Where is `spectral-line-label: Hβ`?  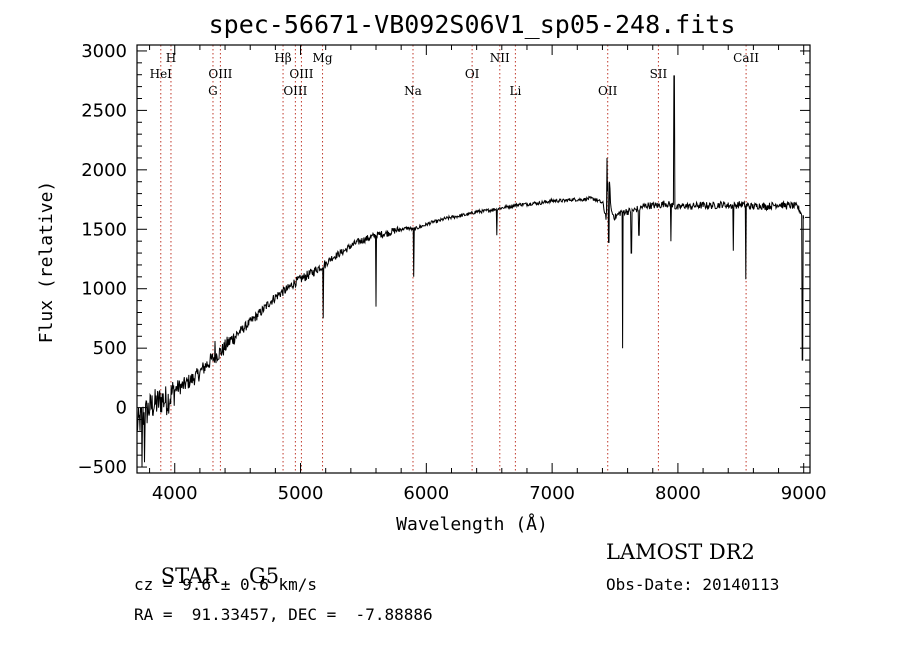 spectral-line-label: Hβ is located at coordinates (282, 58).